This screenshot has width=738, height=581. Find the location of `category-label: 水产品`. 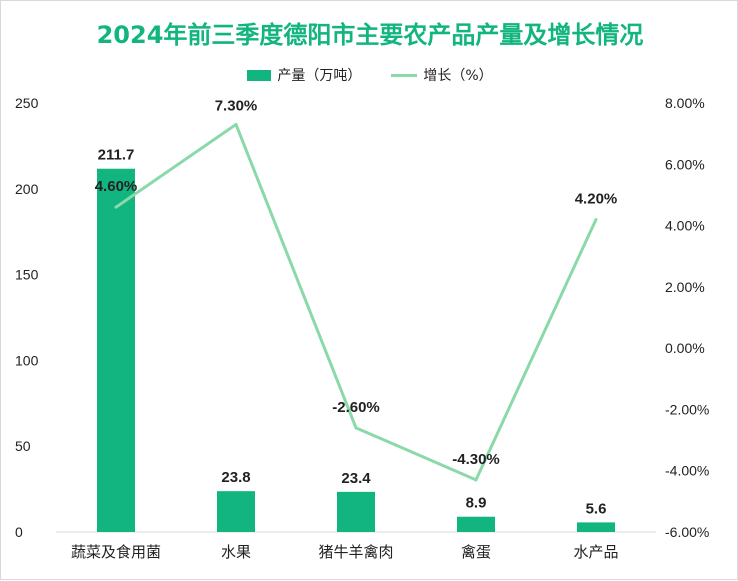

category-label: 水产品 is located at coordinates (595, 552).